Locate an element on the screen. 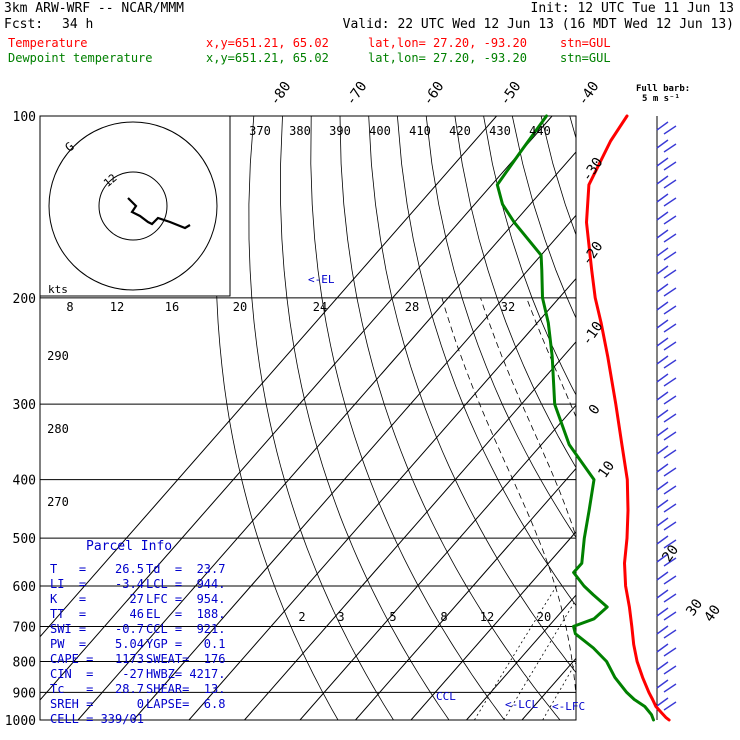 This screenshot has height=740, width=740. mixing-ratio-label: 8 is located at coordinates (443, 617).